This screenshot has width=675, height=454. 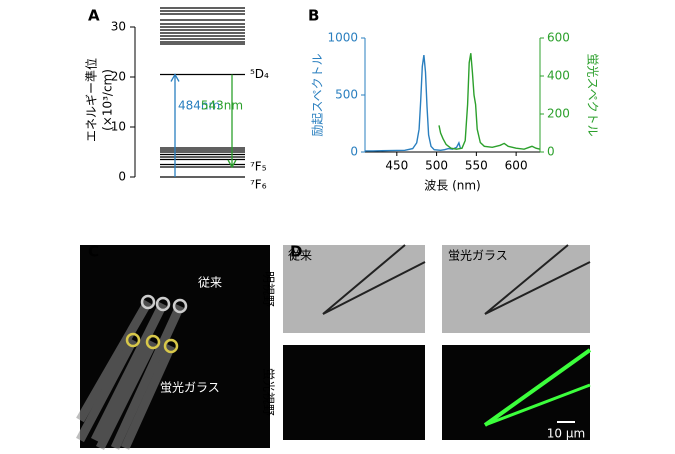 I want to click on tube-ends, so click(x=156, y=324).